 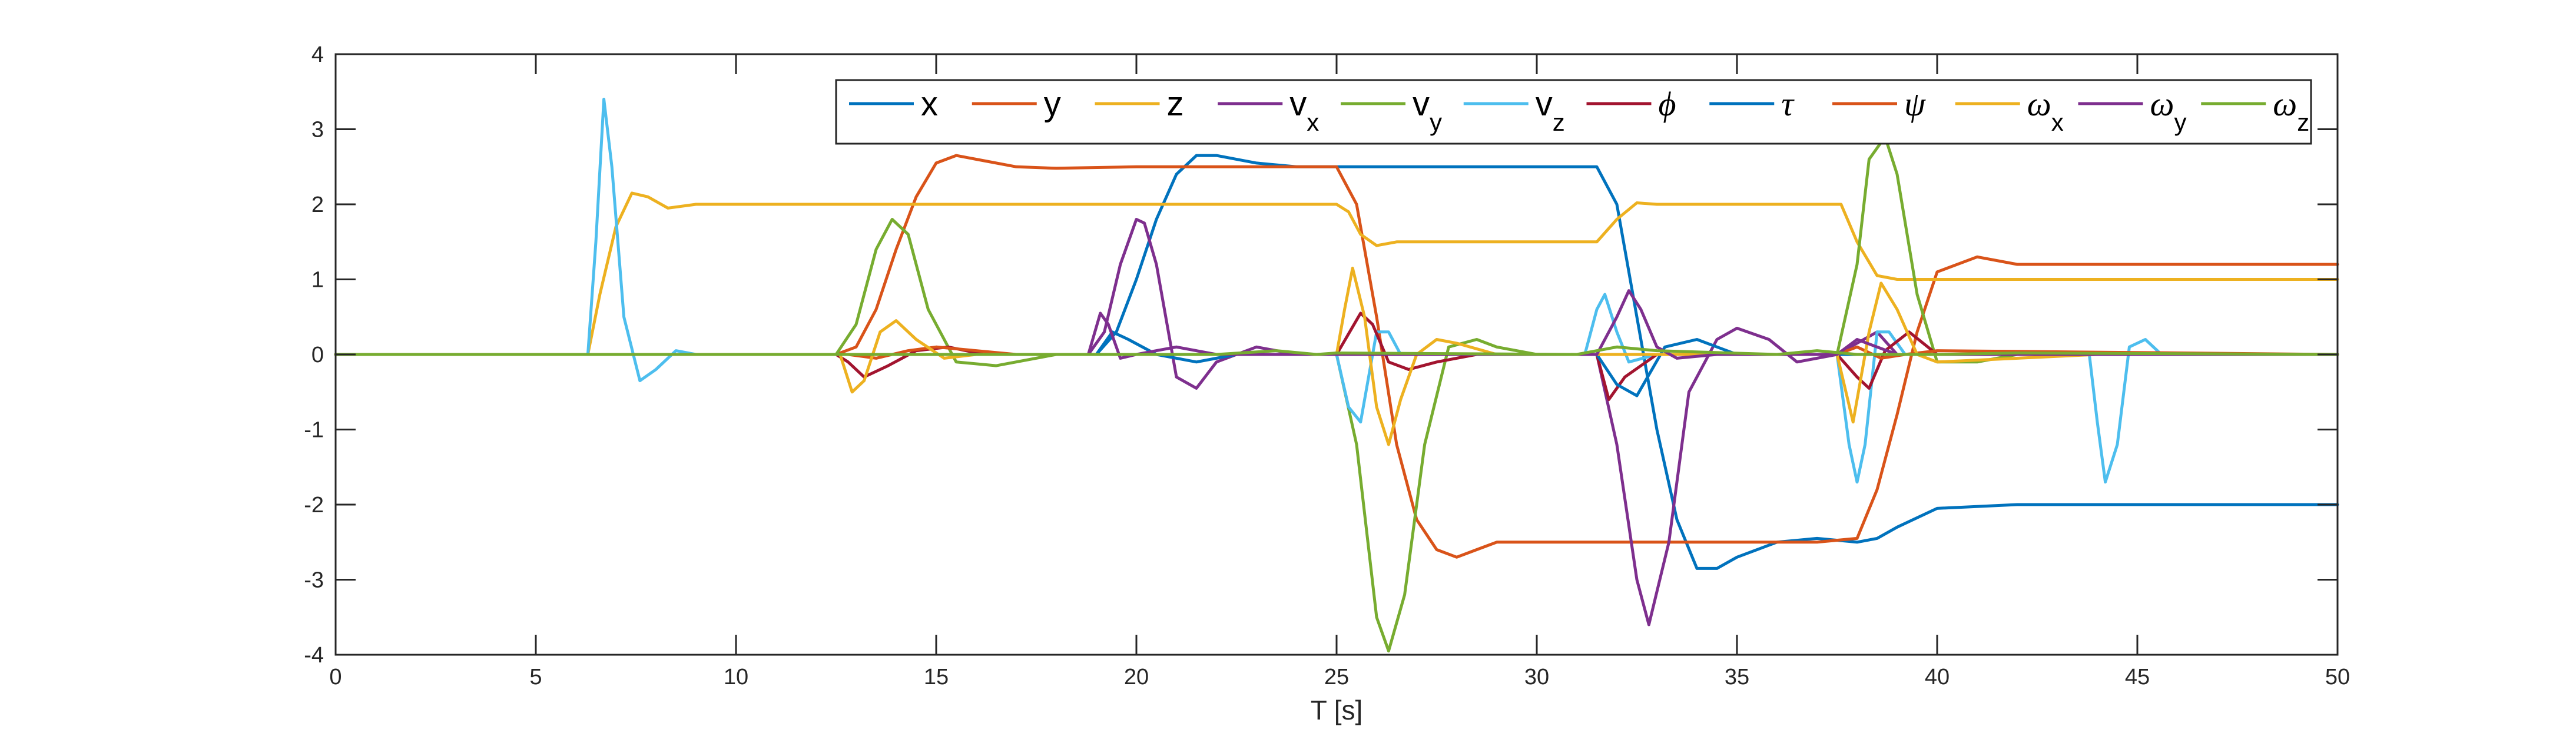 What do you see at coordinates (1915, 104) in the screenshot?
I see `legend-label: ψ` at bounding box center [1915, 104].